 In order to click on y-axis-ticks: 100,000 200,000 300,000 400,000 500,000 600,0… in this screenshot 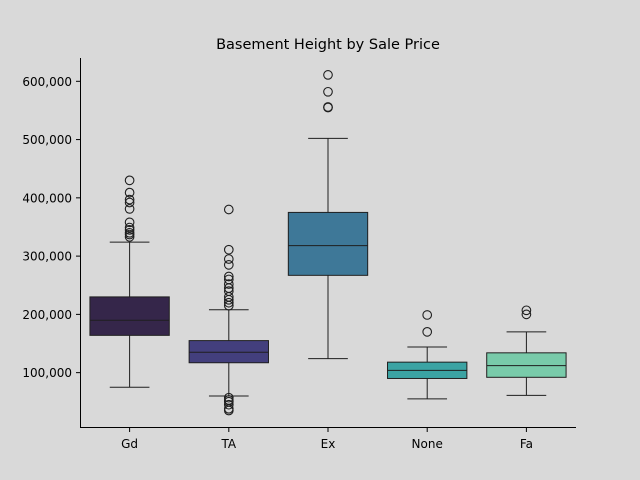, I will do `click(51, 227)`.